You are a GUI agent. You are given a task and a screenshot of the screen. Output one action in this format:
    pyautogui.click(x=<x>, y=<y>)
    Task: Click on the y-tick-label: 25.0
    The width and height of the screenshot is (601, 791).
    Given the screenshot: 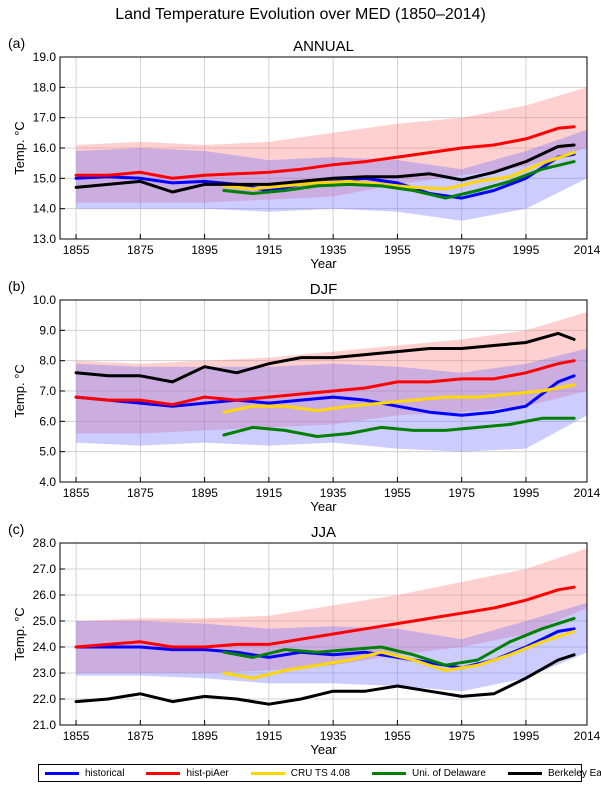 What is the action you would take?
    pyautogui.click(x=45, y=621)
    